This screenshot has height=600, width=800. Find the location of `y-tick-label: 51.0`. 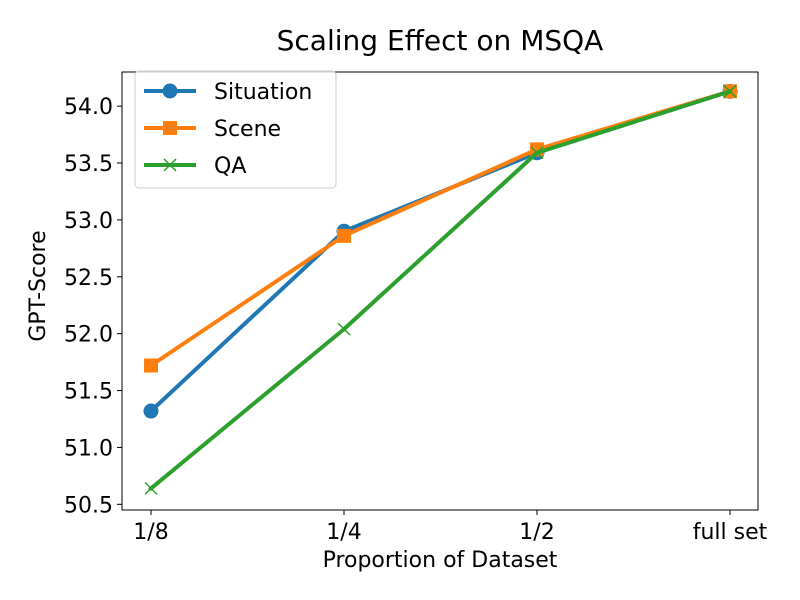

y-tick-label: 51.0 is located at coordinates (88, 448).